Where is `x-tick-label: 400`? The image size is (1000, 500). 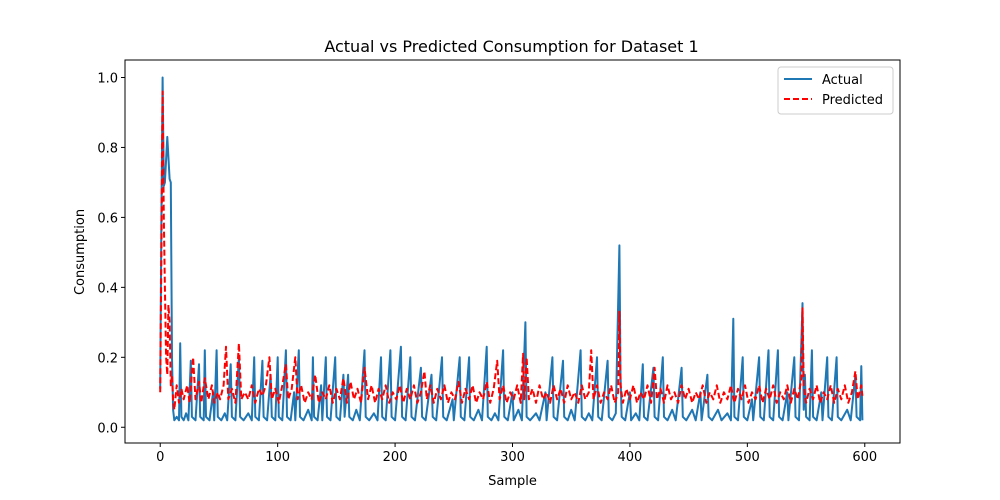
x-tick-label: 400 is located at coordinates (630, 457).